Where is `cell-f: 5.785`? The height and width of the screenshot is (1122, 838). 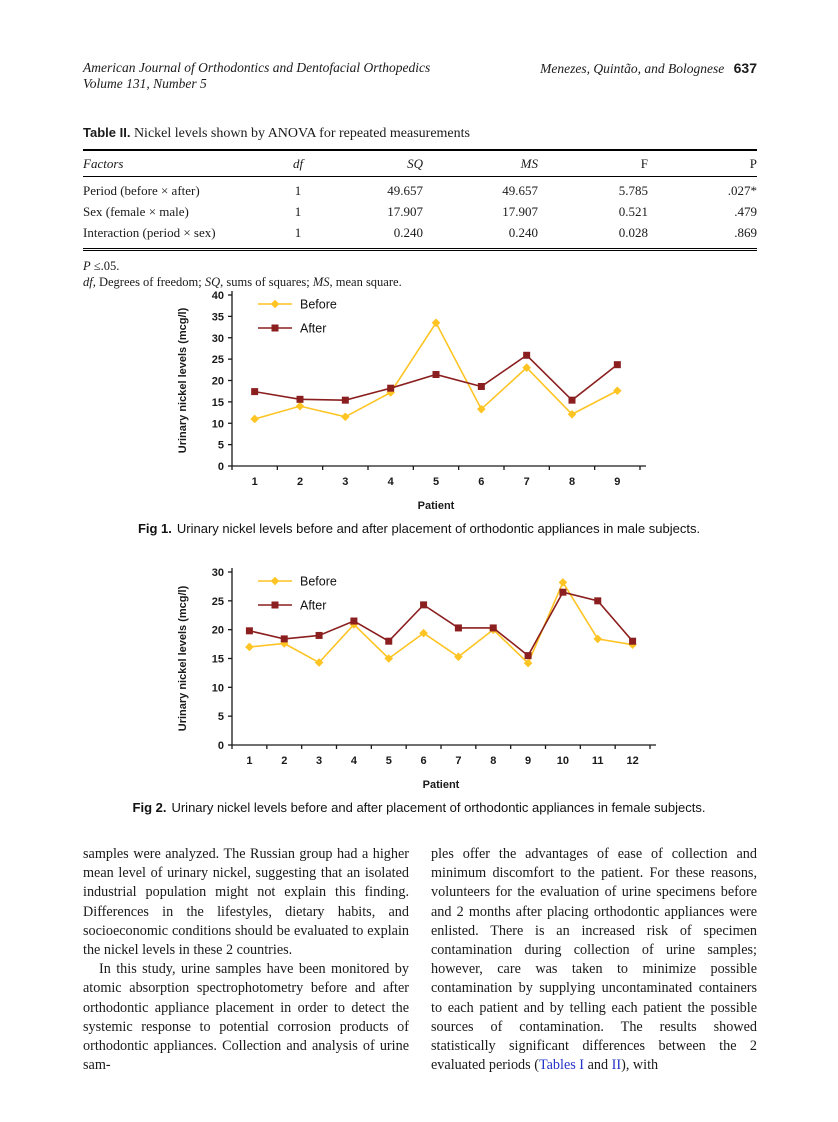 cell-f: 5.785 is located at coordinates (633, 190).